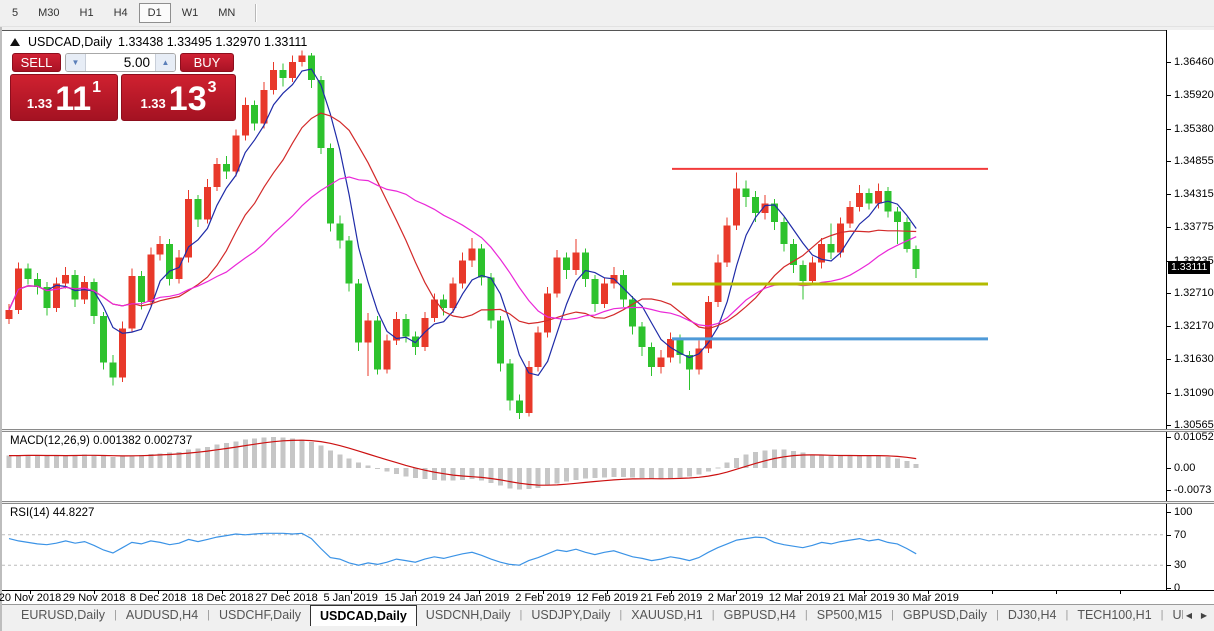 This screenshot has height=631, width=1214. Describe the element at coordinates (207, 62) in the screenshot. I see `buy-button: BUY` at that location.